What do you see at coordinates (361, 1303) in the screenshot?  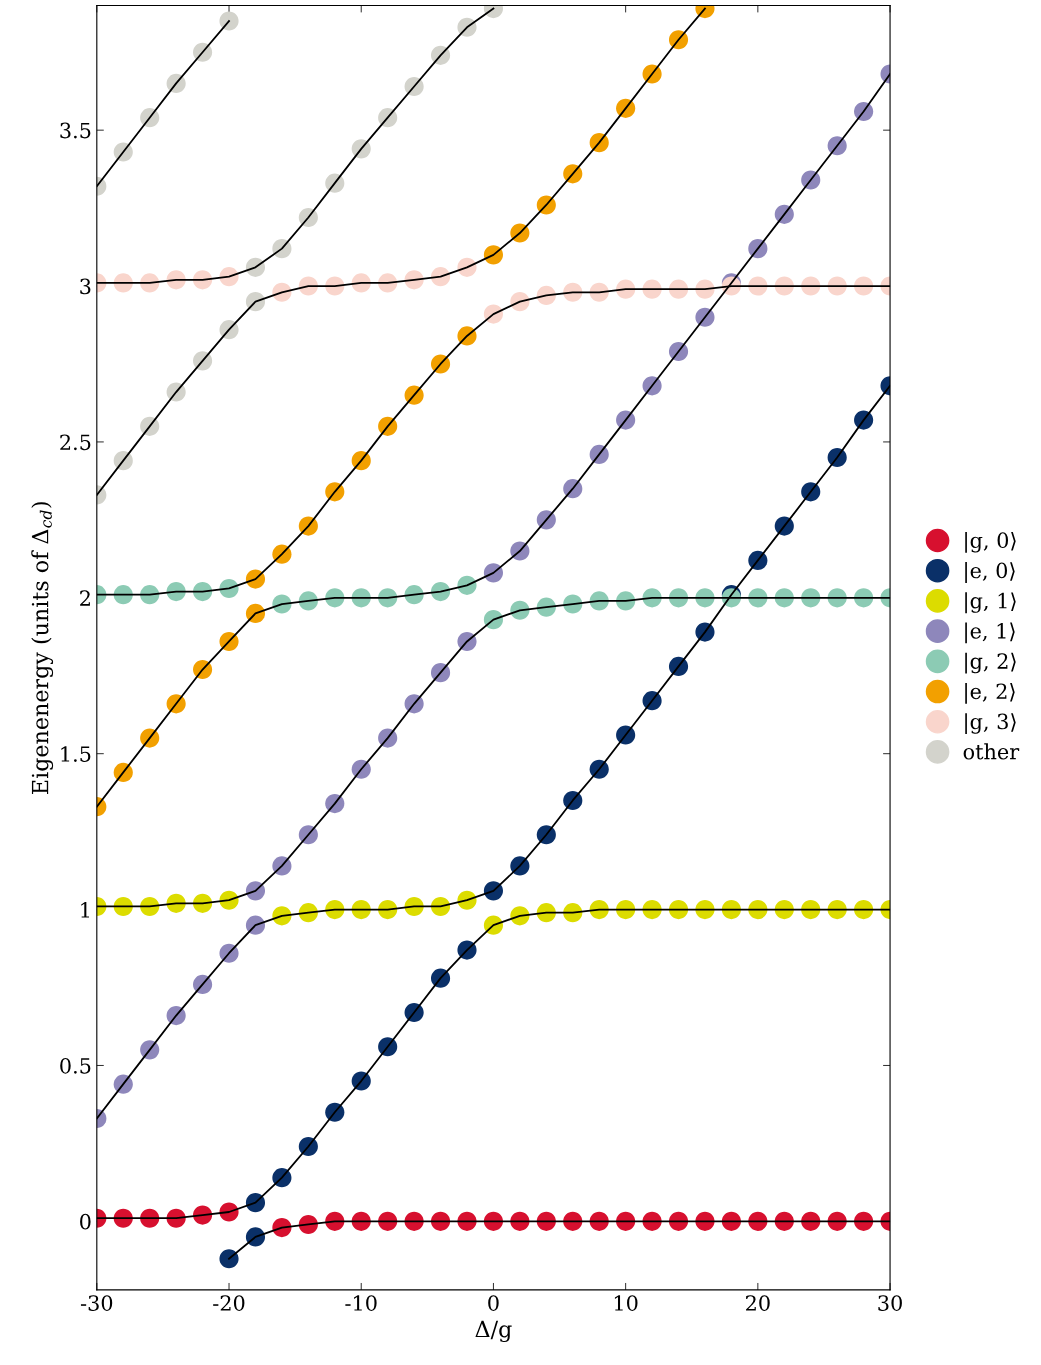 I see `x-tick-label: -10` at bounding box center [361, 1303].